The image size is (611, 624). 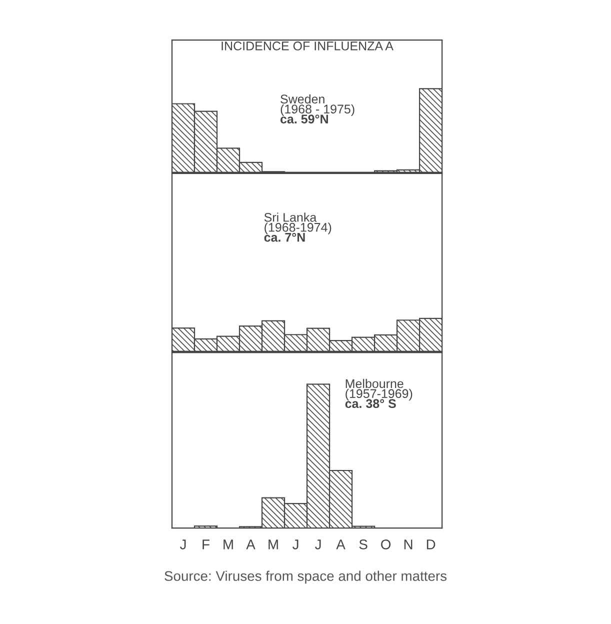 What do you see at coordinates (431, 545) in the screenshot?
I see `x-tick-label: D` at bounding box center [431, 545].